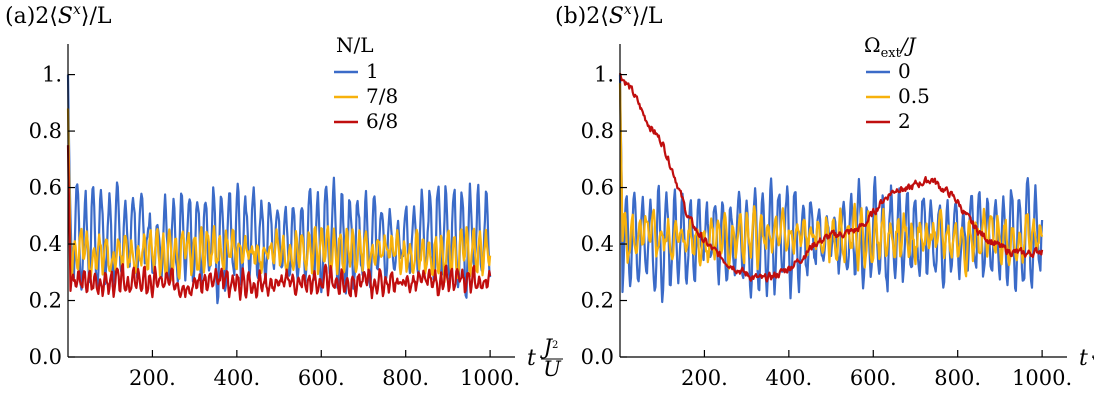 This screenshot has width=1094, height=401. Describe the element at coordinates (58, 15) in the screenshot. I see `panel-title: (a)2⟨Sx⟩/L` at that location.